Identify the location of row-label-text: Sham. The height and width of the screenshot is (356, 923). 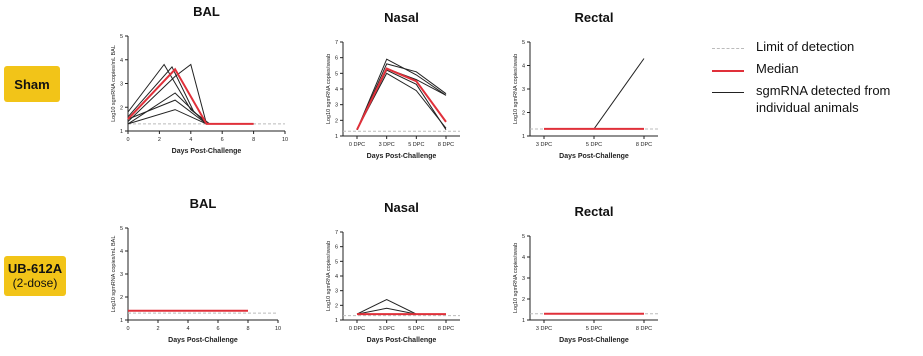
(32, 84).